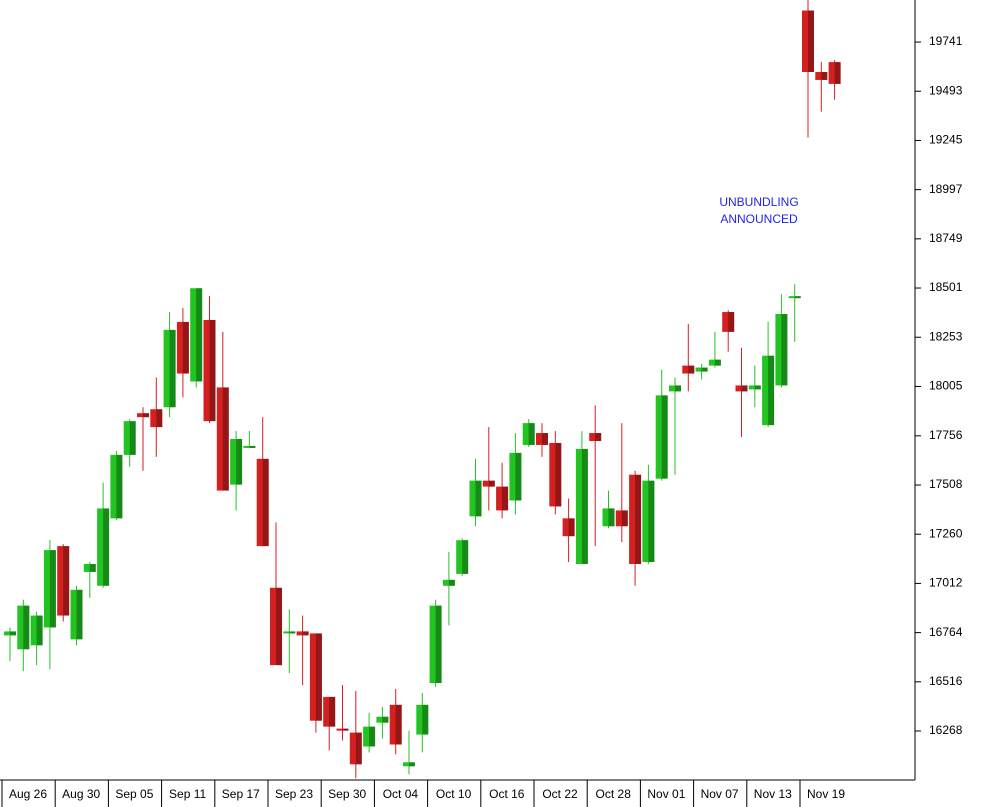  Describe the element at coordinates (946, 435) in the screenshot. I see `y-tick-label: 17756` at that location.